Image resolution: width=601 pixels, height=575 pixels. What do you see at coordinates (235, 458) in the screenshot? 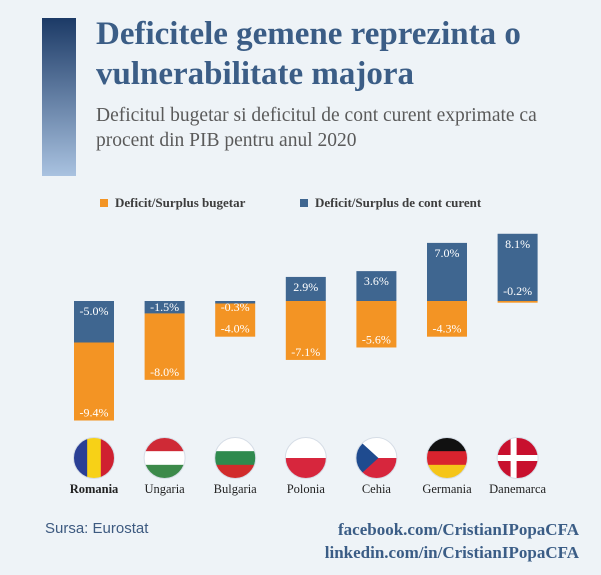
I see `bulgaria-flag-icon` at bounding box center [235, 458].